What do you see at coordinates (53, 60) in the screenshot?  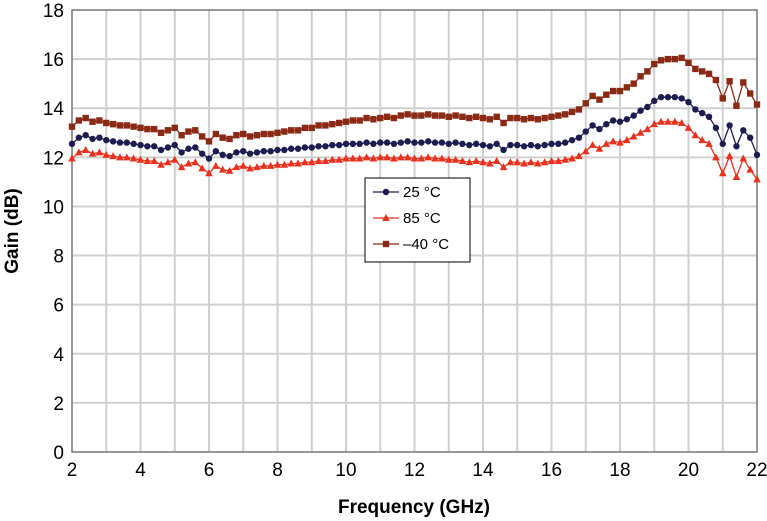 I see `y-tick-label: 16` at bounding box center [53, 60].